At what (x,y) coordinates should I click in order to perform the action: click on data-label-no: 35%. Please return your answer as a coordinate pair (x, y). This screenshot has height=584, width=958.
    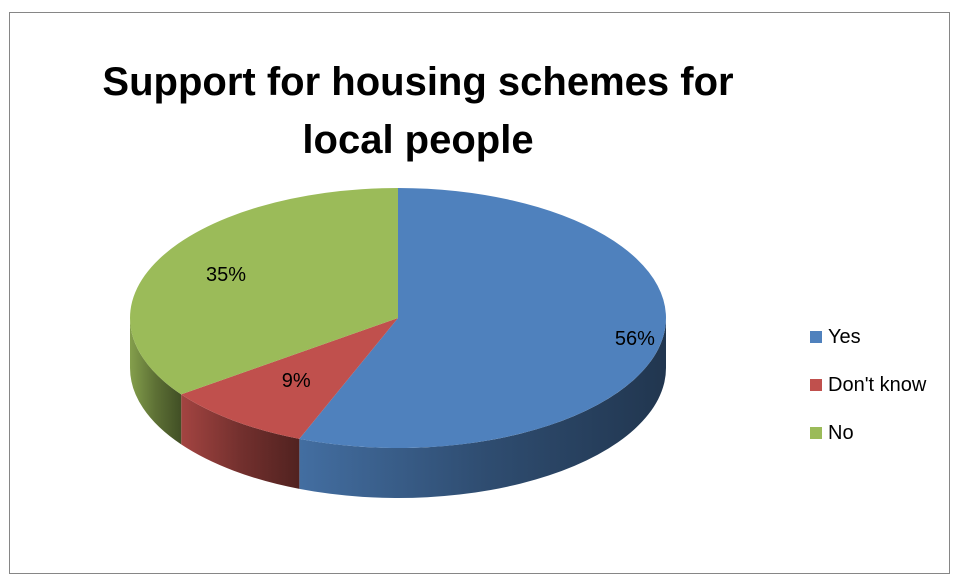
    Looking at the image, I should click on (226, 275).